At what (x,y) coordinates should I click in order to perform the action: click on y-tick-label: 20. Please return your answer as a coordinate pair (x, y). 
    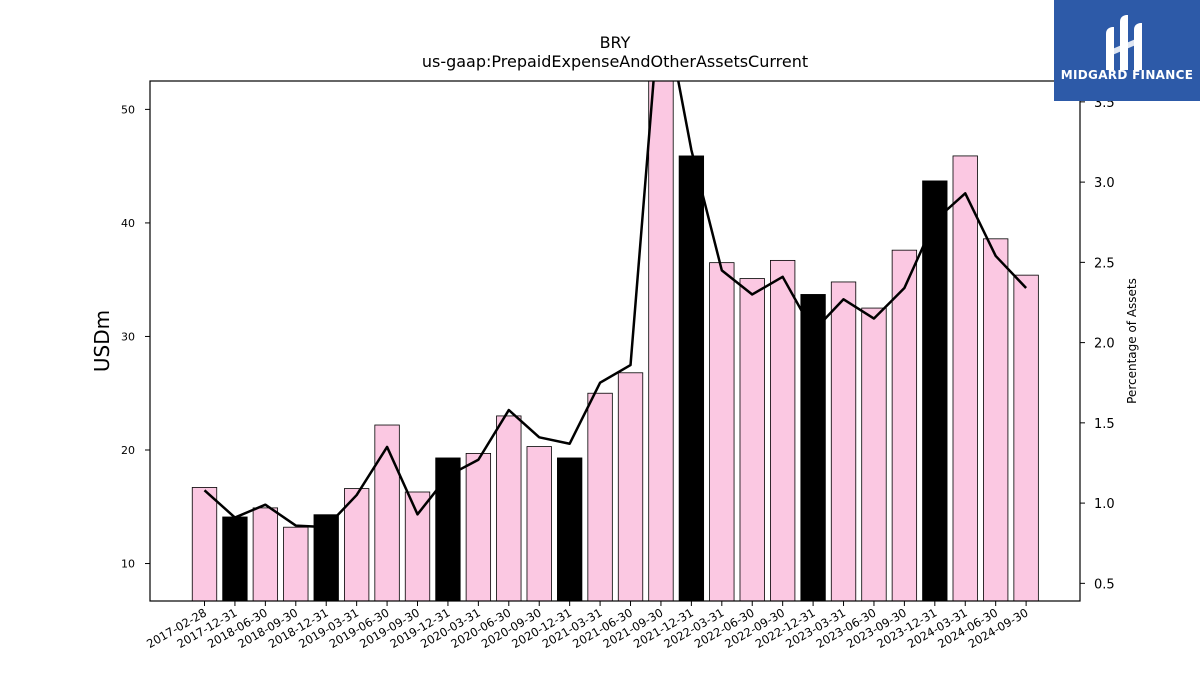
    Looking at the image, I should click on (128, 450).